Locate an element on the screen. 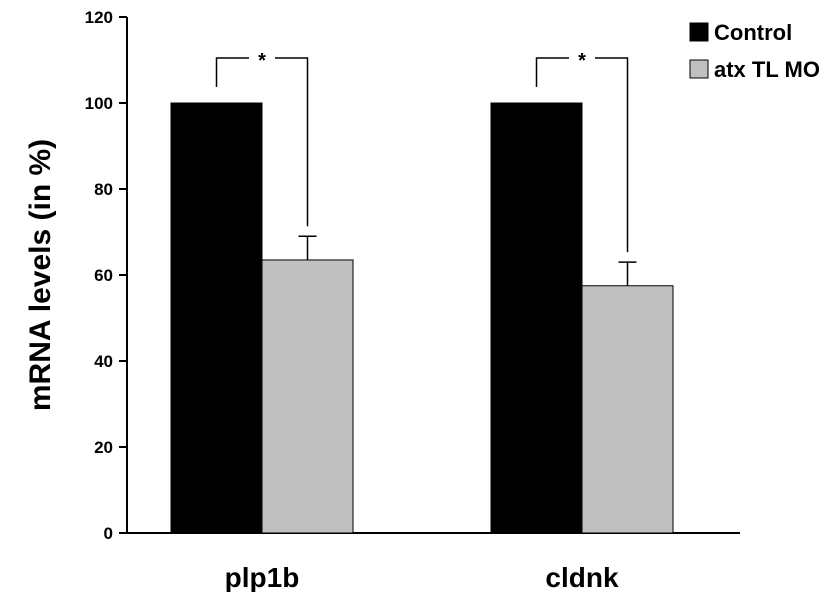  x-category-label: cldnk is located at coordinates (582, 577).